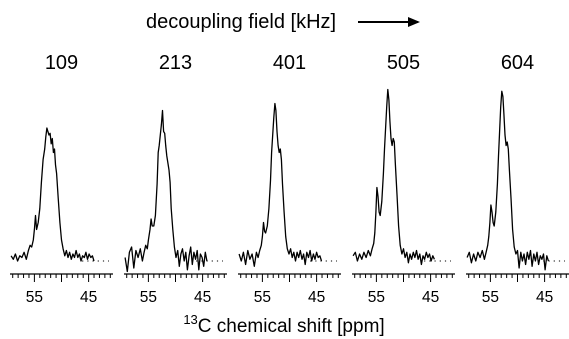 The width and height of the screenshot is (569, 339). Describe the element at coordinates (291, 326) in the screenshot. I see `x-axis-label-text: C chemical shift [ppm]` at that location.